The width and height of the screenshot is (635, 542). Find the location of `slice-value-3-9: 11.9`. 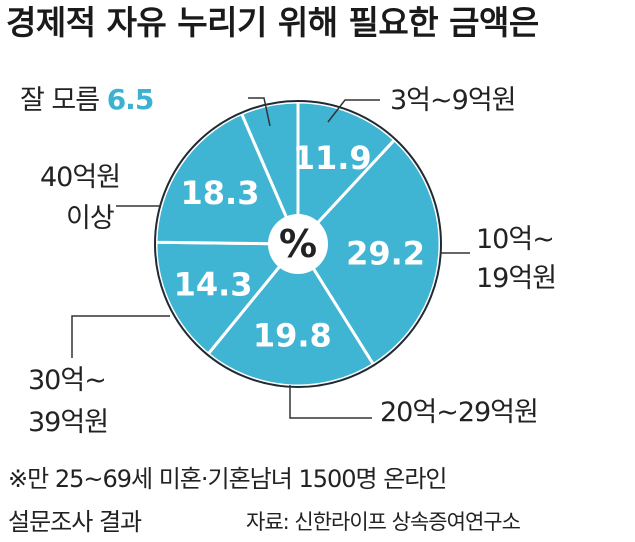

slice-value-3-9: 11.9 is located at coordinates (332, 158).